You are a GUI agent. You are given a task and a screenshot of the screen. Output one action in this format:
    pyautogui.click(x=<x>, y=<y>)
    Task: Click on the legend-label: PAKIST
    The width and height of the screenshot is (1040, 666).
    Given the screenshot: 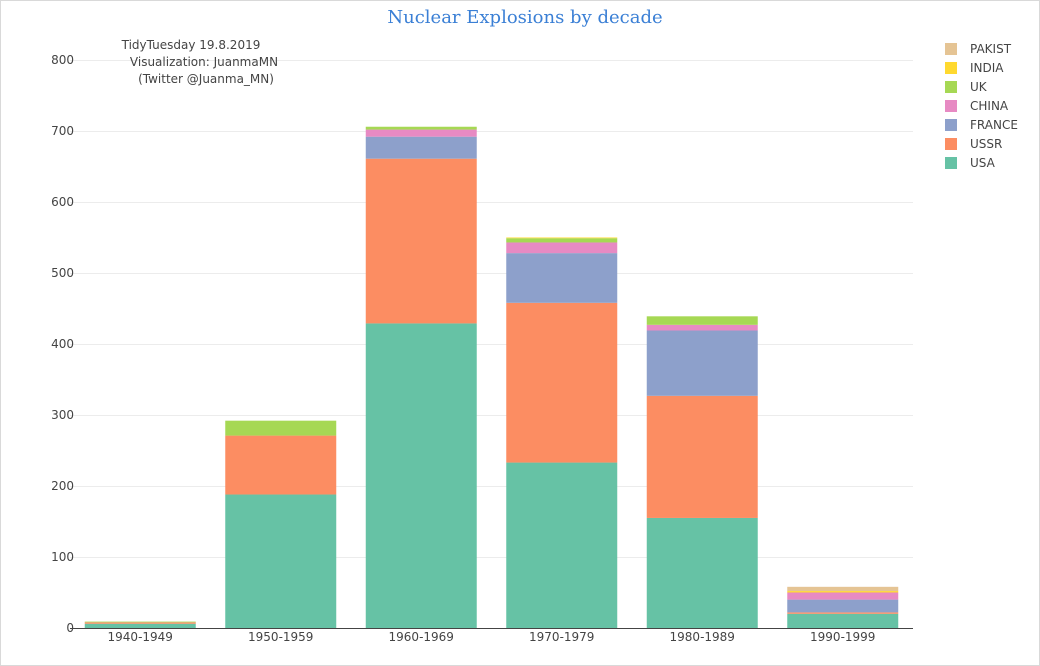 What is the action you would take?
    pyautogui.click(x=991, y=49)
    